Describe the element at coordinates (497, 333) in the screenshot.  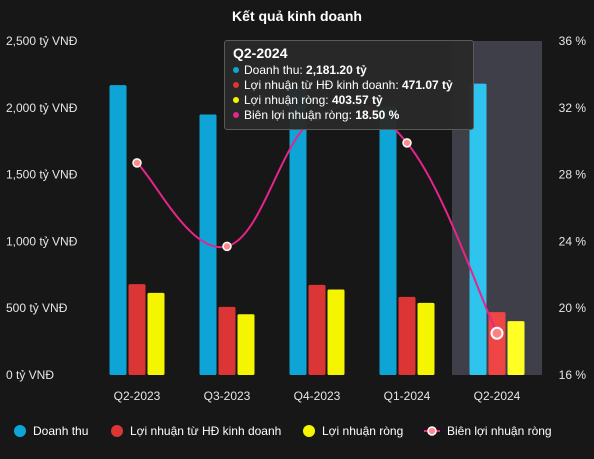
I see `margin-point-Q2-2024` at that location.